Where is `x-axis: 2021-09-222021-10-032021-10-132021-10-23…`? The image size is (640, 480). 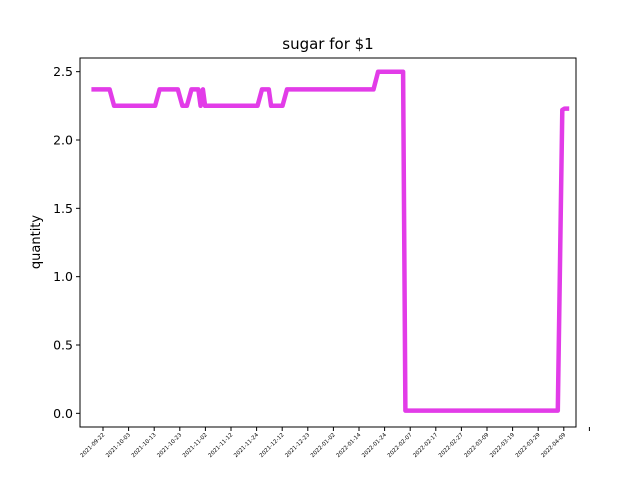
x-axis: 2021-09-222021-10-032021-10-132021-10-23… is located at coordinates (335, 443).